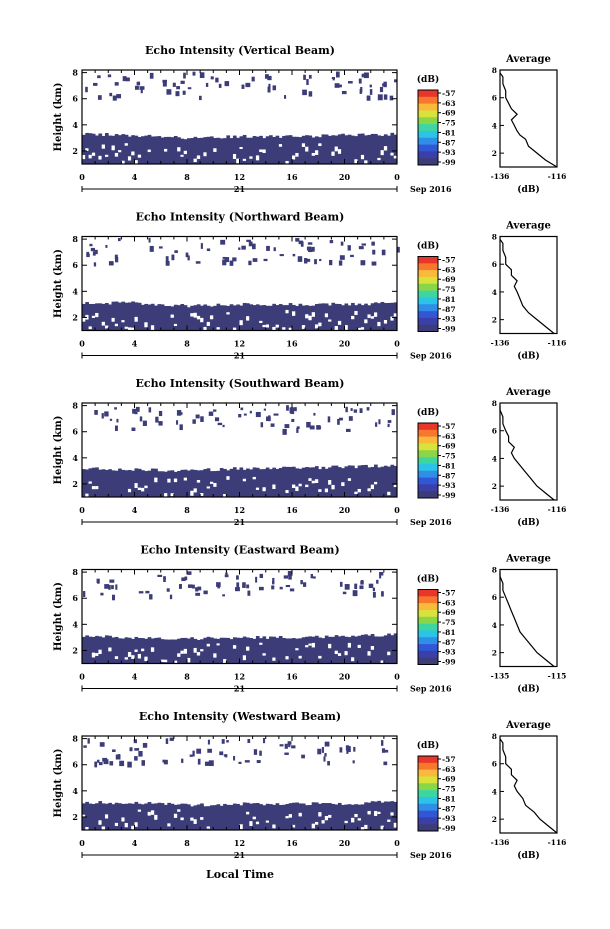  I want to click on colorbar-tick-label: -99, so click(449, 162).